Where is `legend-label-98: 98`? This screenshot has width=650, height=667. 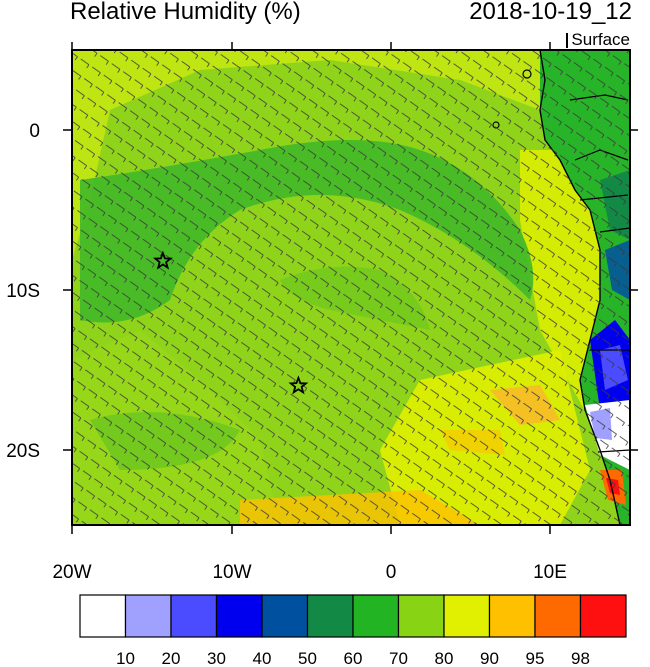 legend-label-98: 98 is located at coordinates (580, 658).